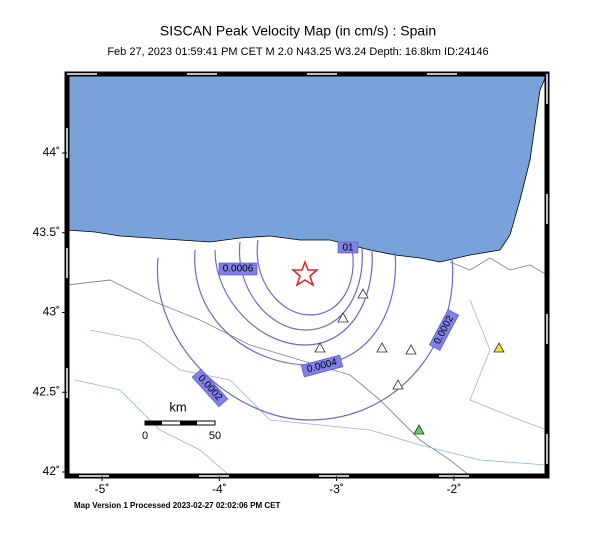  What do you see at coordinates (215, 436) in the screenshot?
I see `scale-end: 50` at bounding box center [215, 436].